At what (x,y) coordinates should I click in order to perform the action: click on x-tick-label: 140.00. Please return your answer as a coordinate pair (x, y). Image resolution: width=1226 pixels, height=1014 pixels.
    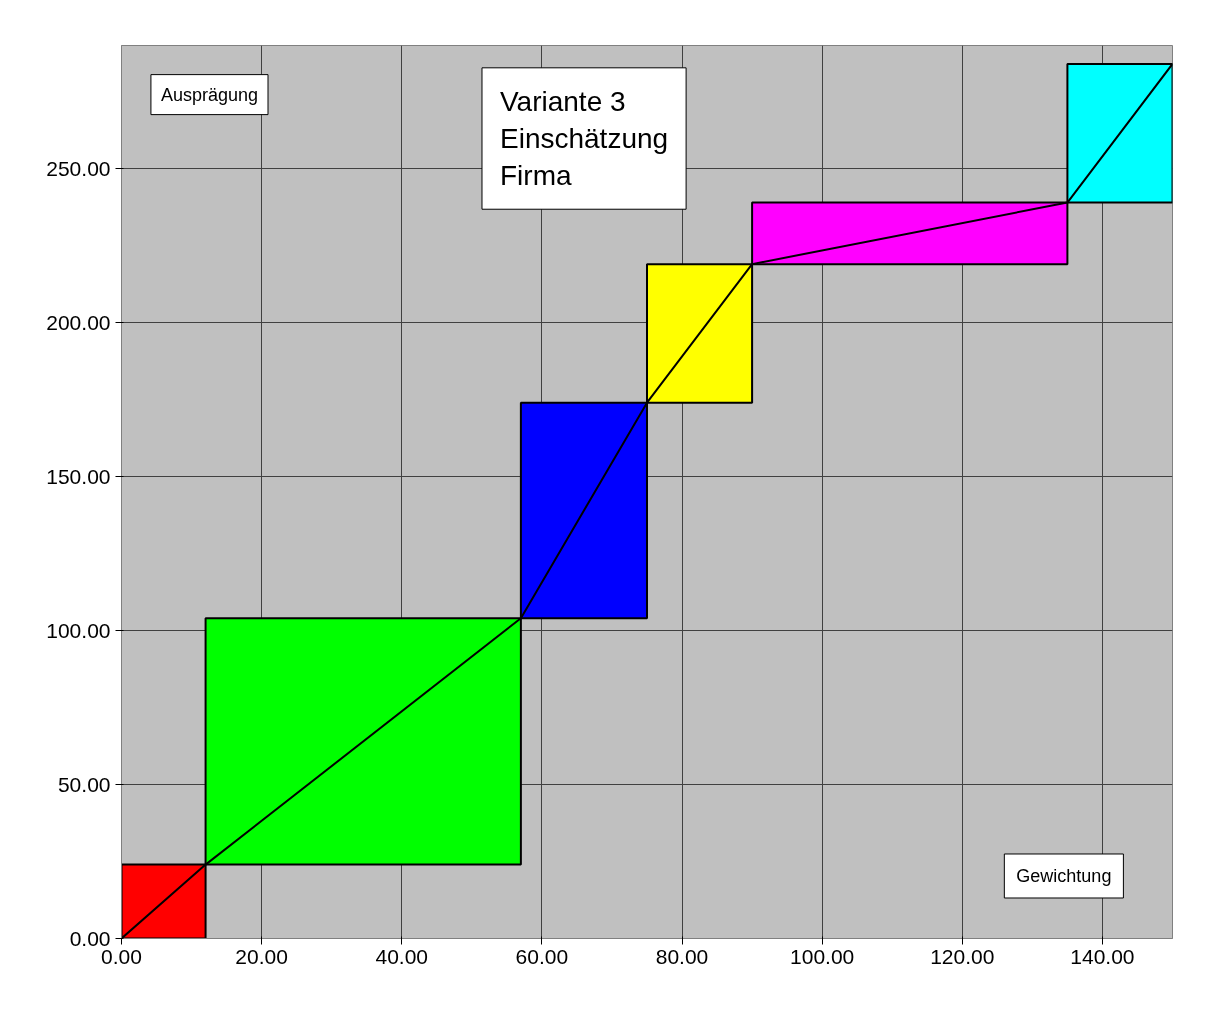
    Looking at the image, I should click on (1102, 956).